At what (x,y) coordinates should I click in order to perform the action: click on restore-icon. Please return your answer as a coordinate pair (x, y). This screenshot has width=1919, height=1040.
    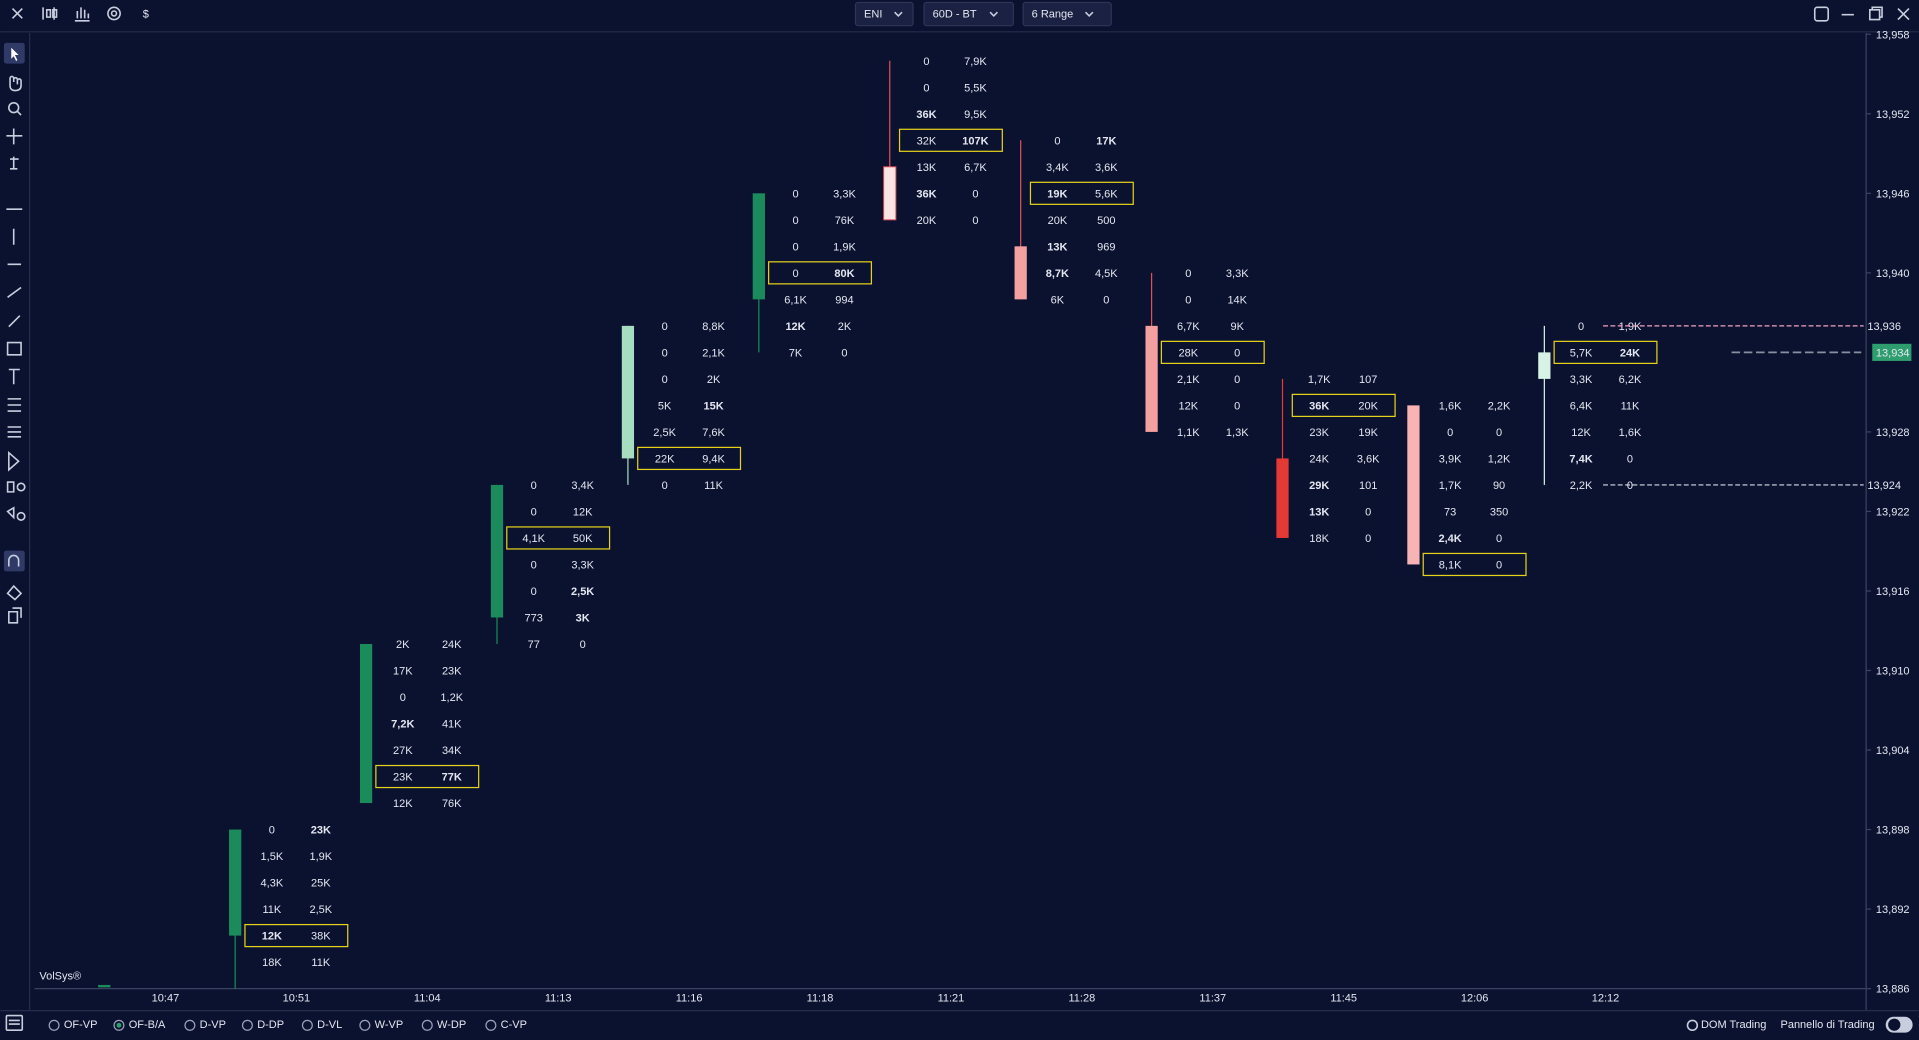
    Looking at the image, I should click on (1876, 13).